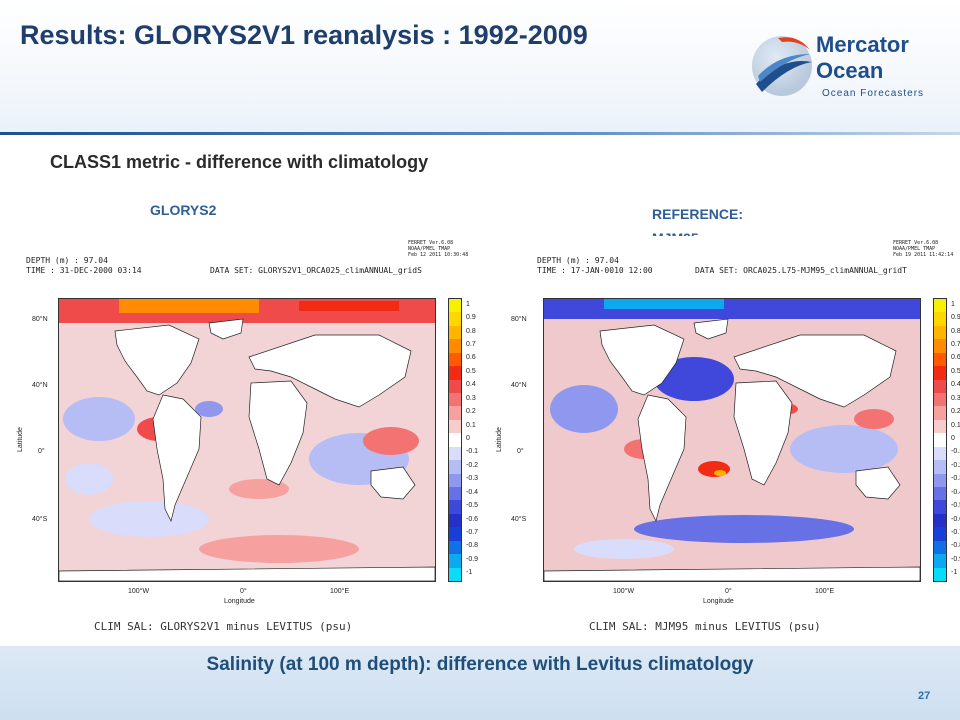 This screenshot has width=960, height=720. Describe the element at coordinates (340, 591) in the screenshot. I see `lon-tick-100e: 100°E` at that location.